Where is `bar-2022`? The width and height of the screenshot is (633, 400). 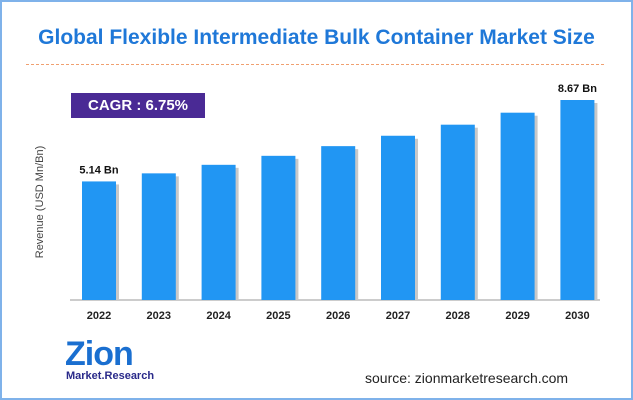 bar-2022 is located at coordinates (99, 240).